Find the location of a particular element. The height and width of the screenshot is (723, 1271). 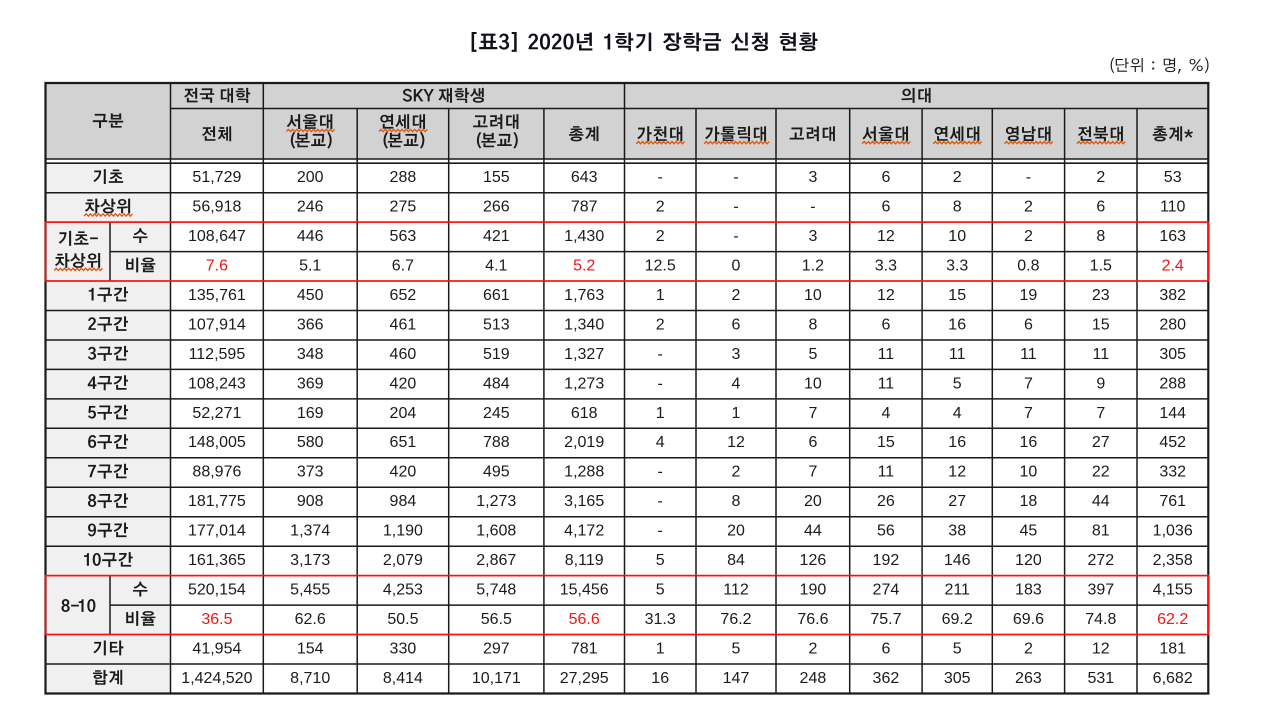

svg-text: 56.6 is located at coordinates (584, 619).